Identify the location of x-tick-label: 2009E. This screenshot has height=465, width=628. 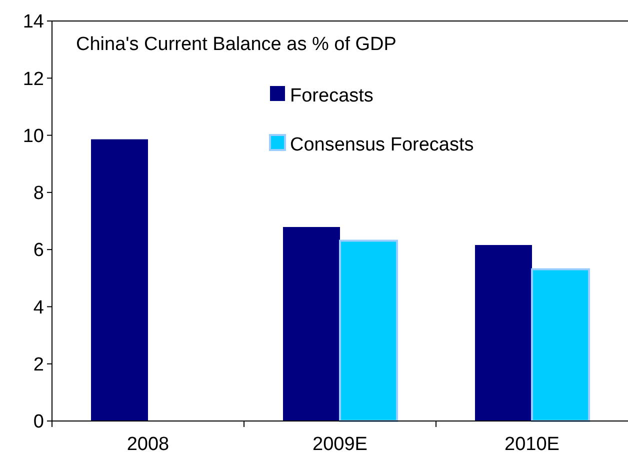
(340, 444).